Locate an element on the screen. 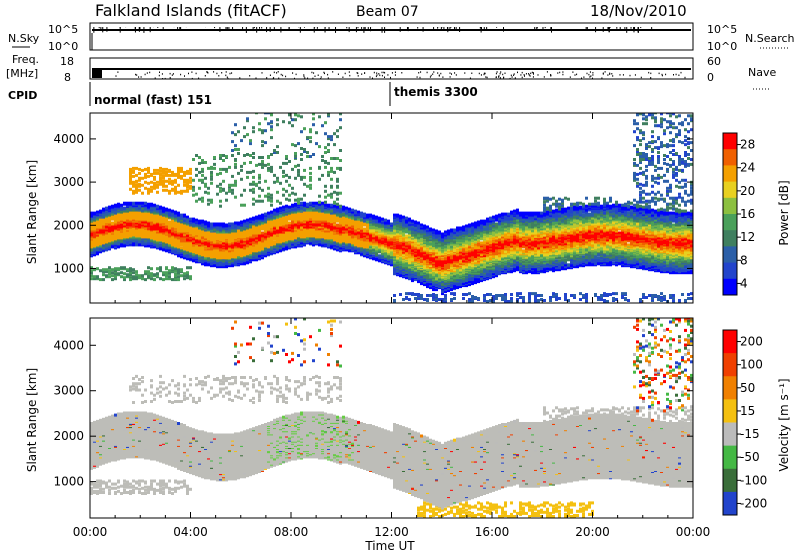 The width and height of the screenshot is (800, 554). nave-tick-top: 60 is located at coordinates (714, 61).